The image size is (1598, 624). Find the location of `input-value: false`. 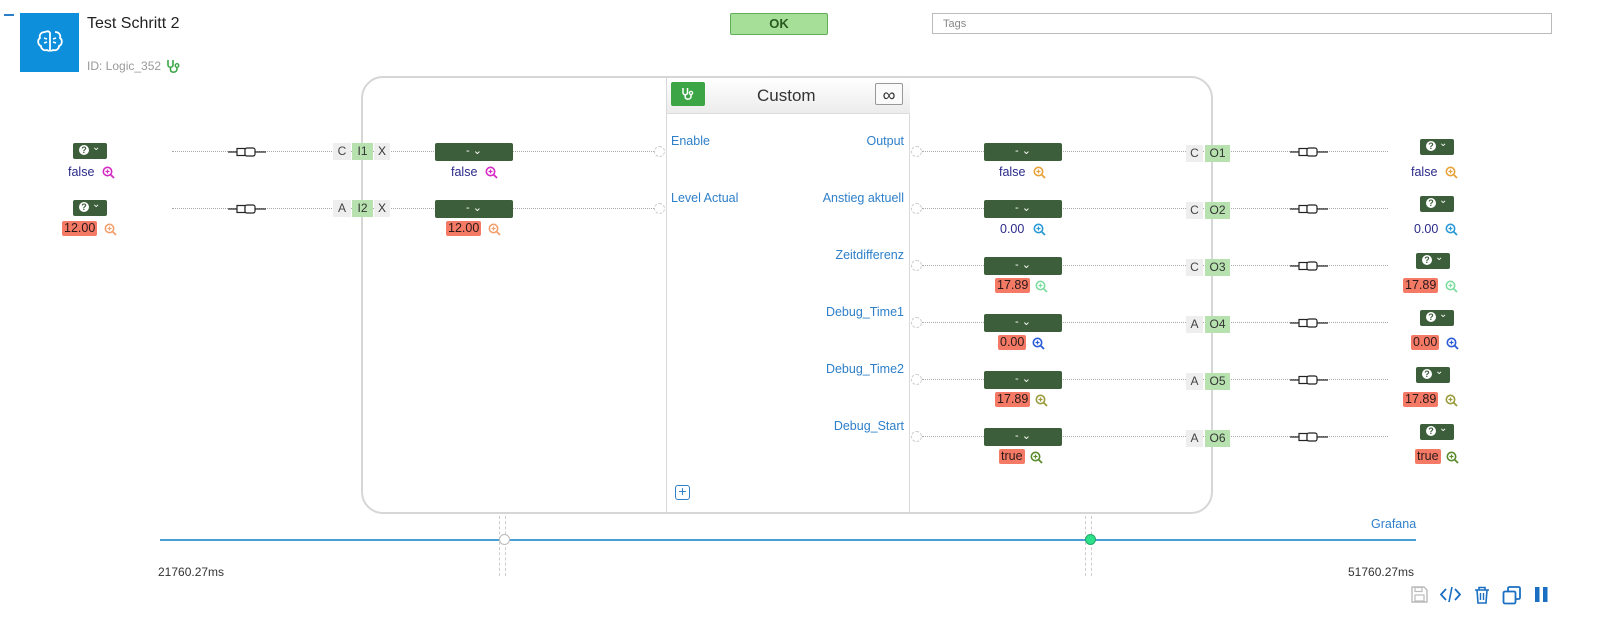

input-value: false is located at coordinates (464, 172).